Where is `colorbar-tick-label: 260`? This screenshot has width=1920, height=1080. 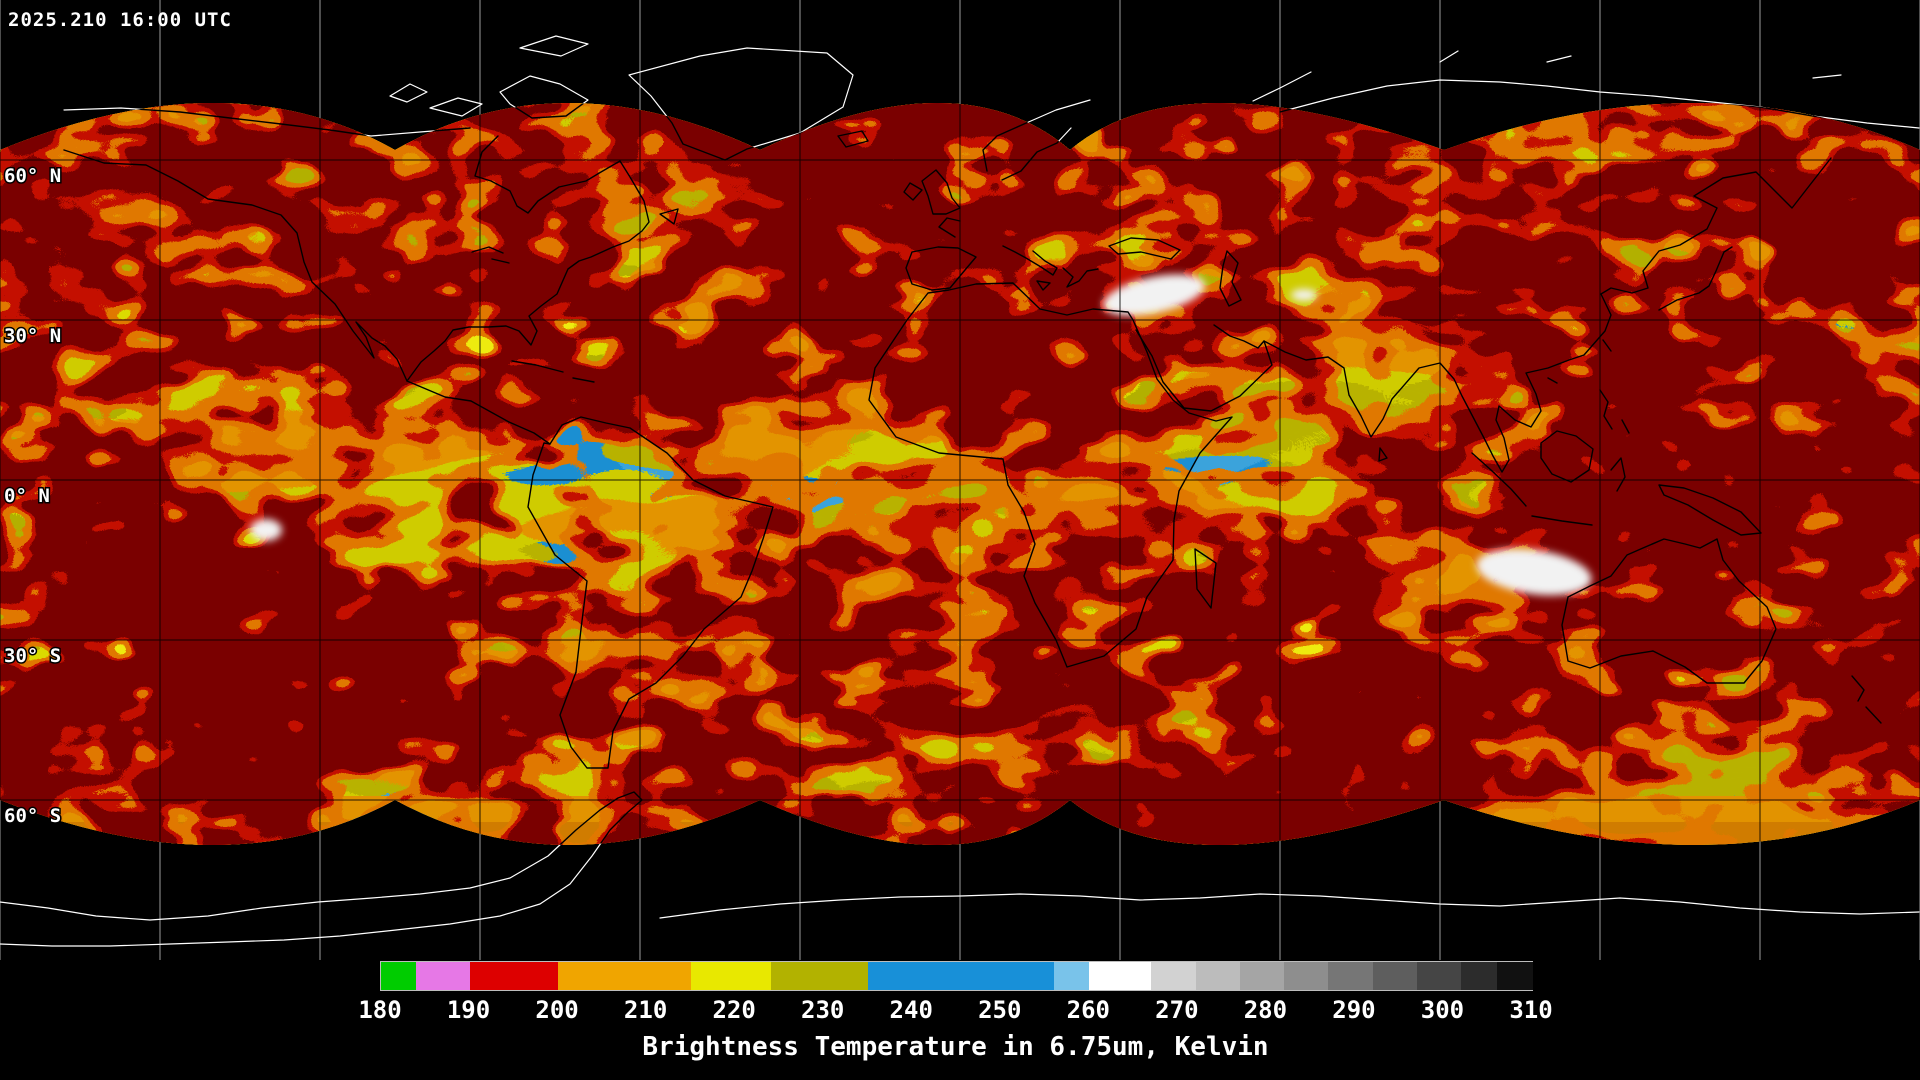 colorbar-tick-label: 260 is located at coordinates (1088, 1010).